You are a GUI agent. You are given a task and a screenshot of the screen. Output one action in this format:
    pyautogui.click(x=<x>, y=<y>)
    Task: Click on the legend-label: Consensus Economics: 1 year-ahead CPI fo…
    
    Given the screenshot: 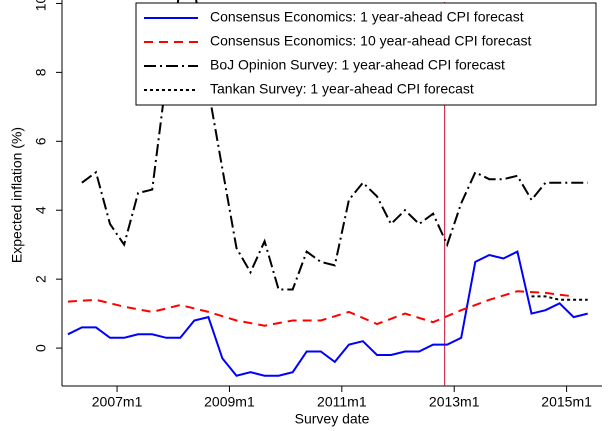 What is the action you would take?
    pyautogui.click(x=367, y=17)
    